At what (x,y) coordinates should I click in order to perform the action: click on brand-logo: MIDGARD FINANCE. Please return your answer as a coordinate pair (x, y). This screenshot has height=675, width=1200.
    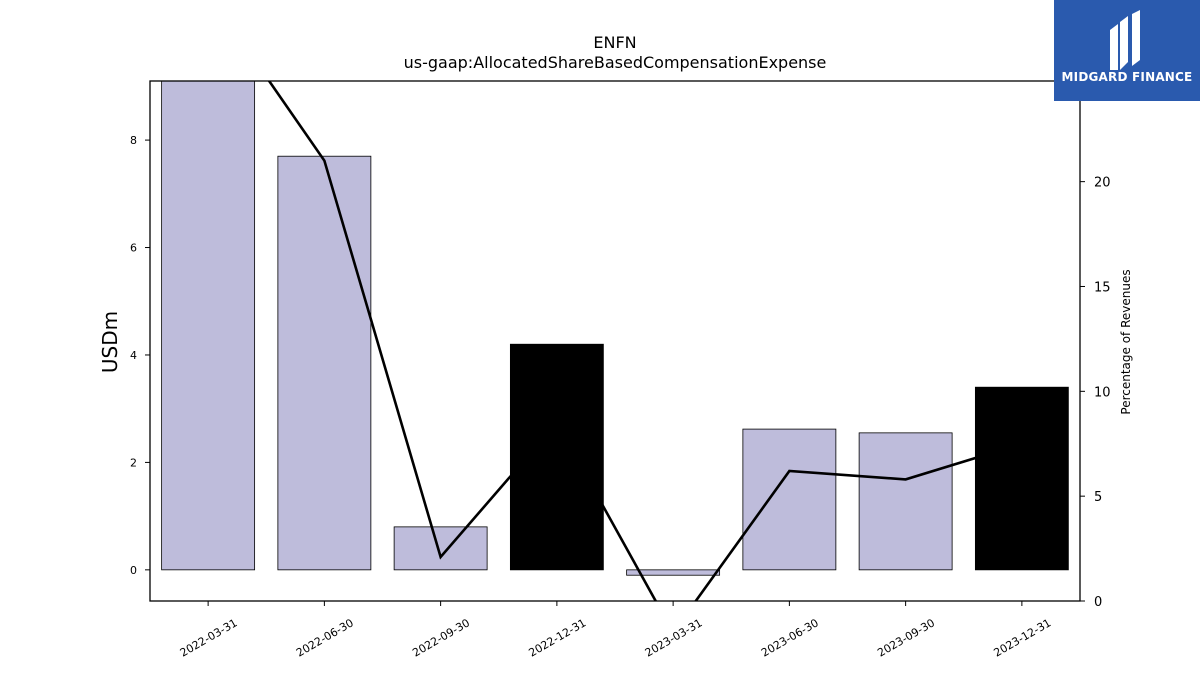
    Looking at the image, I should click on (1127, 50).